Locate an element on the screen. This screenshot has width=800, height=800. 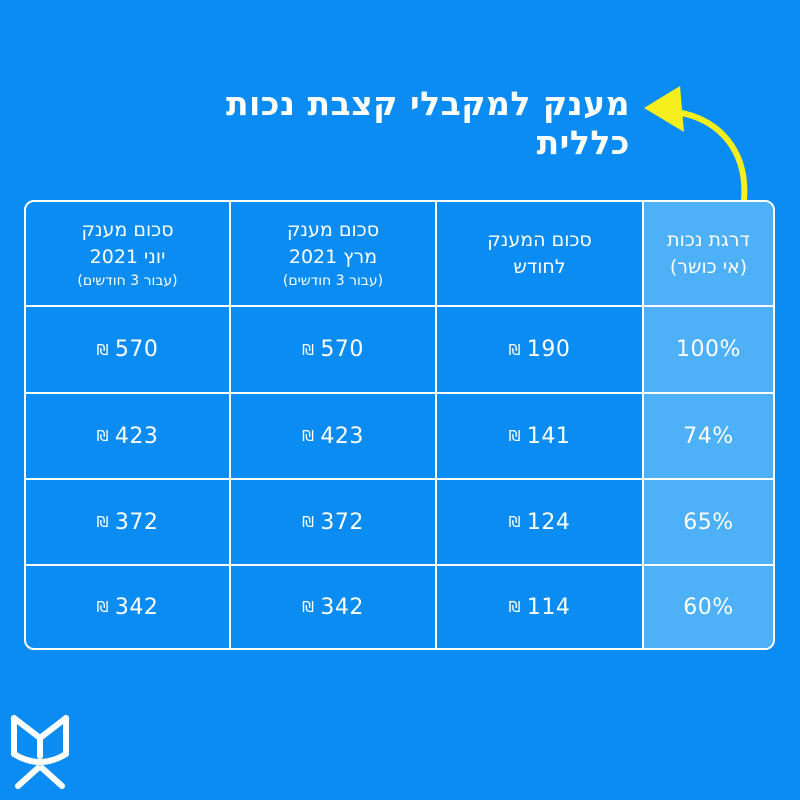
header-june-amount: סכום מענק יוני 2021 (עבור 3 חודשים) is located at coordinates (127, 253).